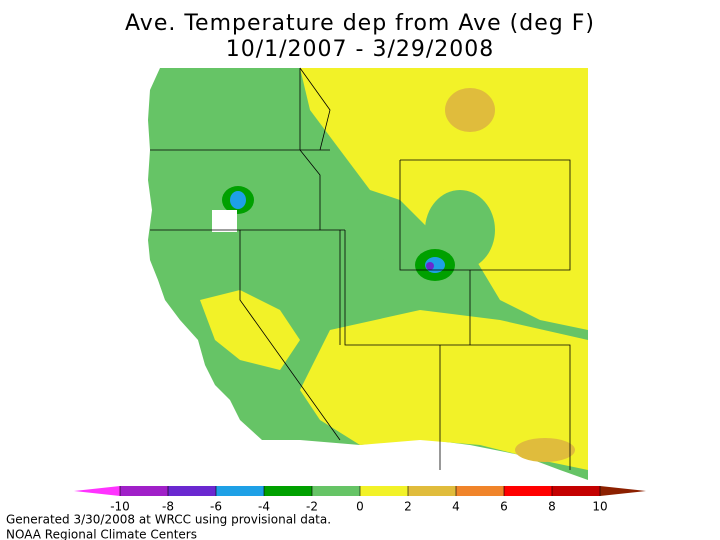  What do you see at coordinates (216, 507) in the screenshot?
I see `legend-tick-label: -6` at bounding box center [216, 507].